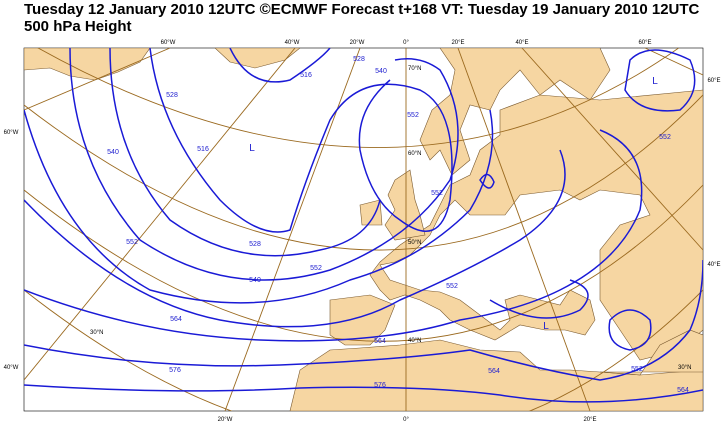 The width and height of the screenshot is (726, 427). Describe the element at coordinates (405, 205) in the screenshot. I see `britain` at that location.